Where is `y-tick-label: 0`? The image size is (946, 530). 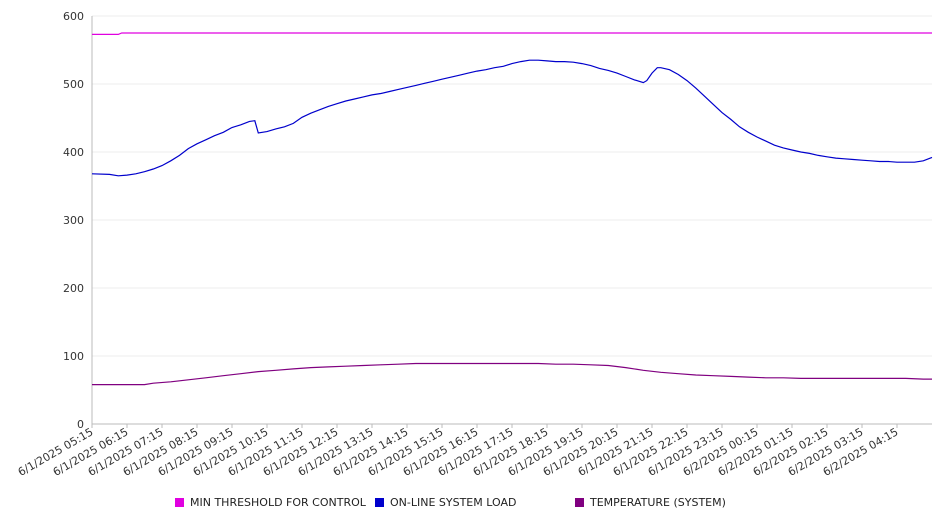
y-tick-label: 0 is located at coordinates (80, 424).